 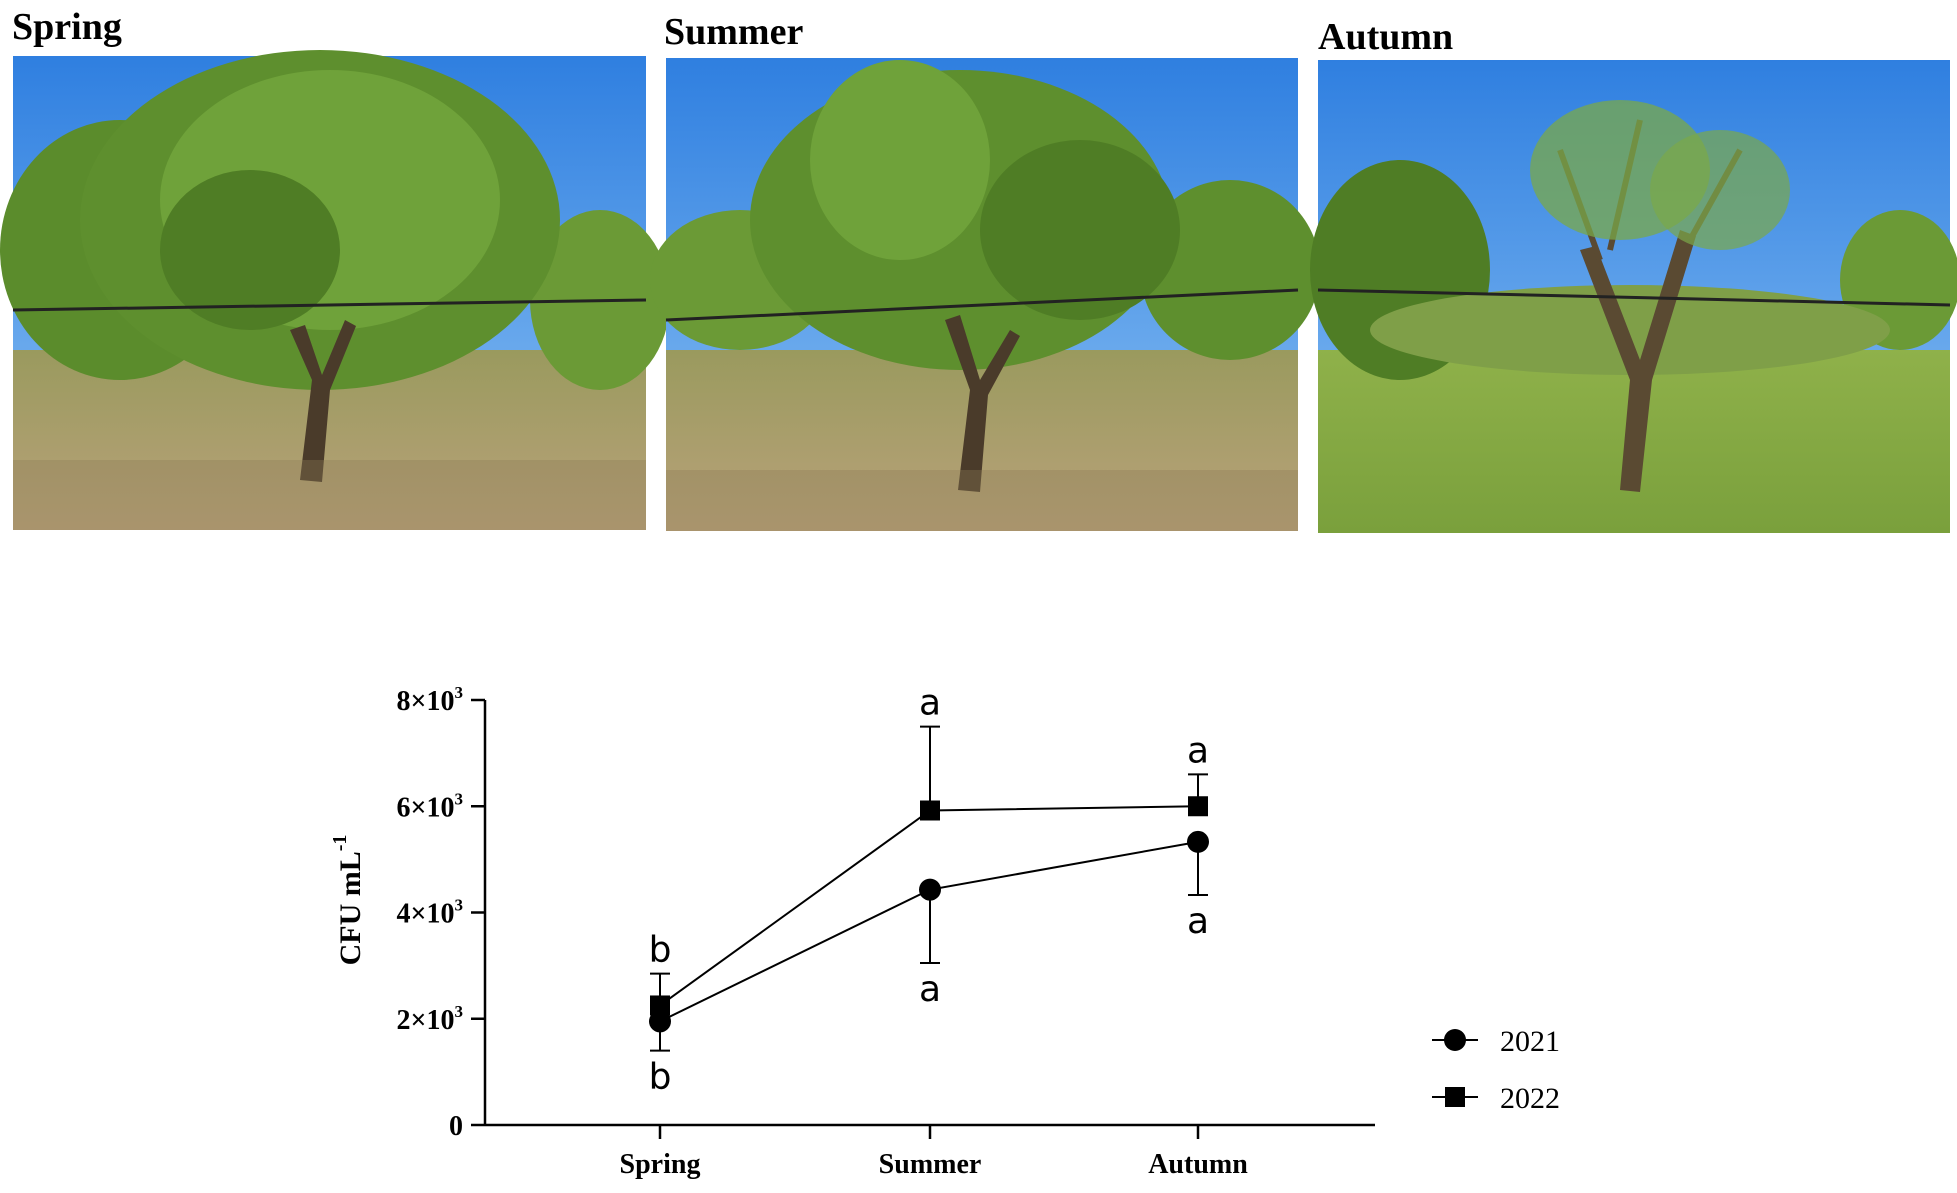 I want to click on x-ticks: Spring Summer Autumn, so click(x=934, y=1152).